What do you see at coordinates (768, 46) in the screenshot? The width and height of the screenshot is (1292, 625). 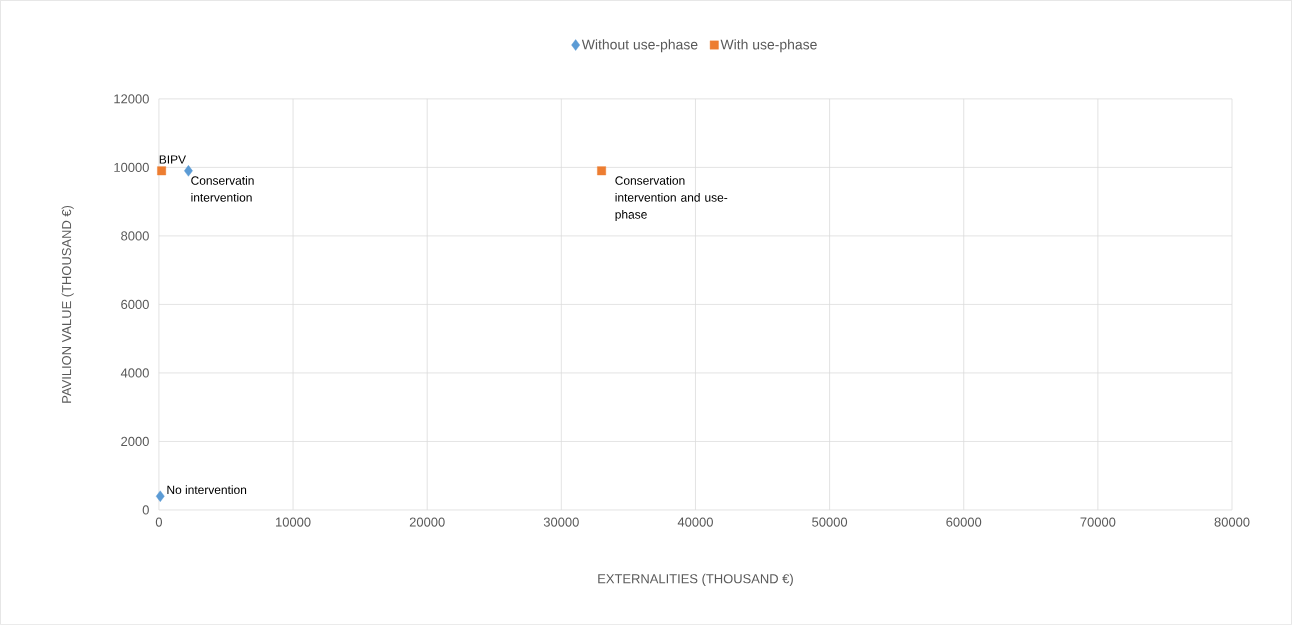 I see `legend-label: With use-phase` at bounding box center [768, 46].